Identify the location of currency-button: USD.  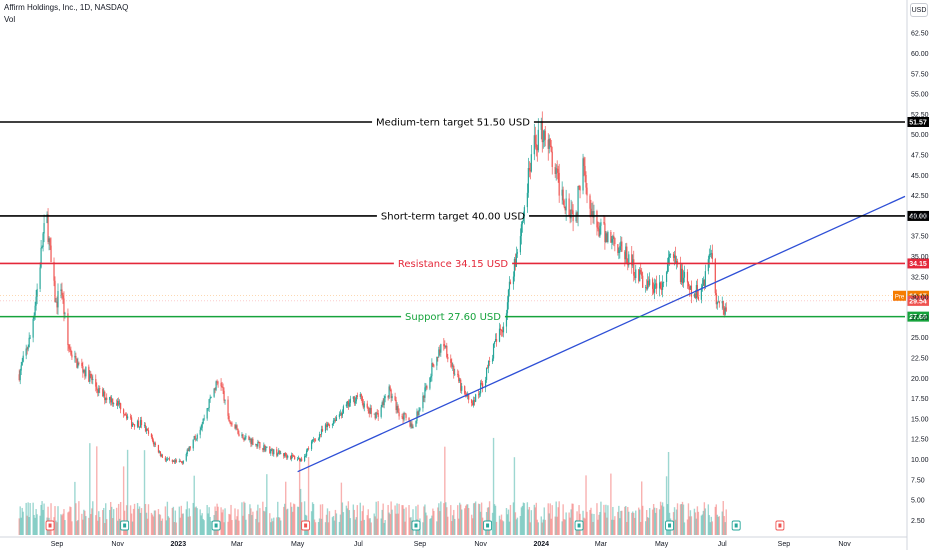
(919, 10).